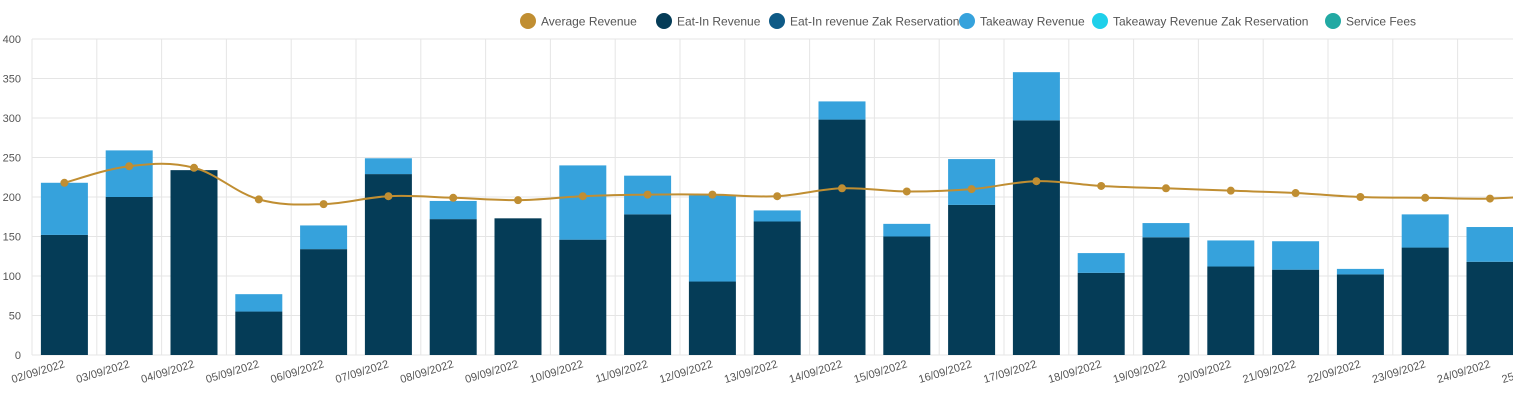 This screenshot has height=402, width=1513. What do you see at coordinates (1205, 372) in the screenshot?
I see `x-tick-label: 20/09/2022` at bounding box center [1205, 372].